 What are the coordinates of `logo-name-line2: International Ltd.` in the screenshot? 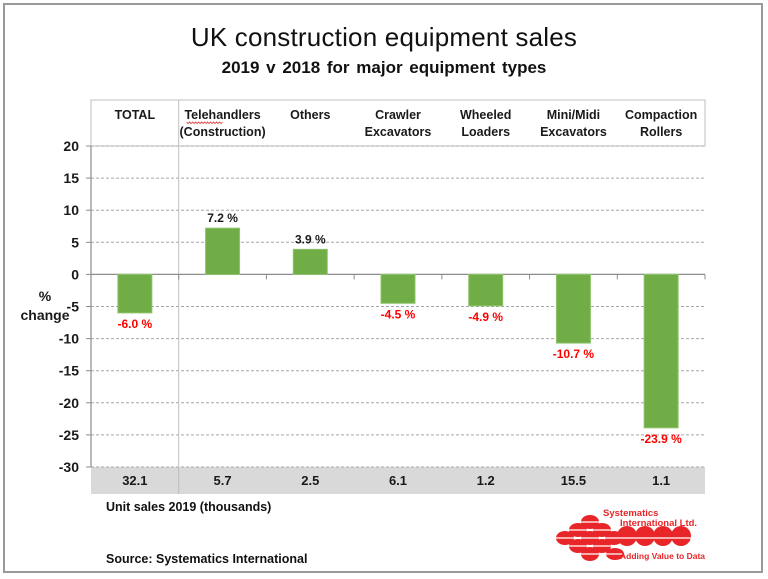 It's located at (659, 523).